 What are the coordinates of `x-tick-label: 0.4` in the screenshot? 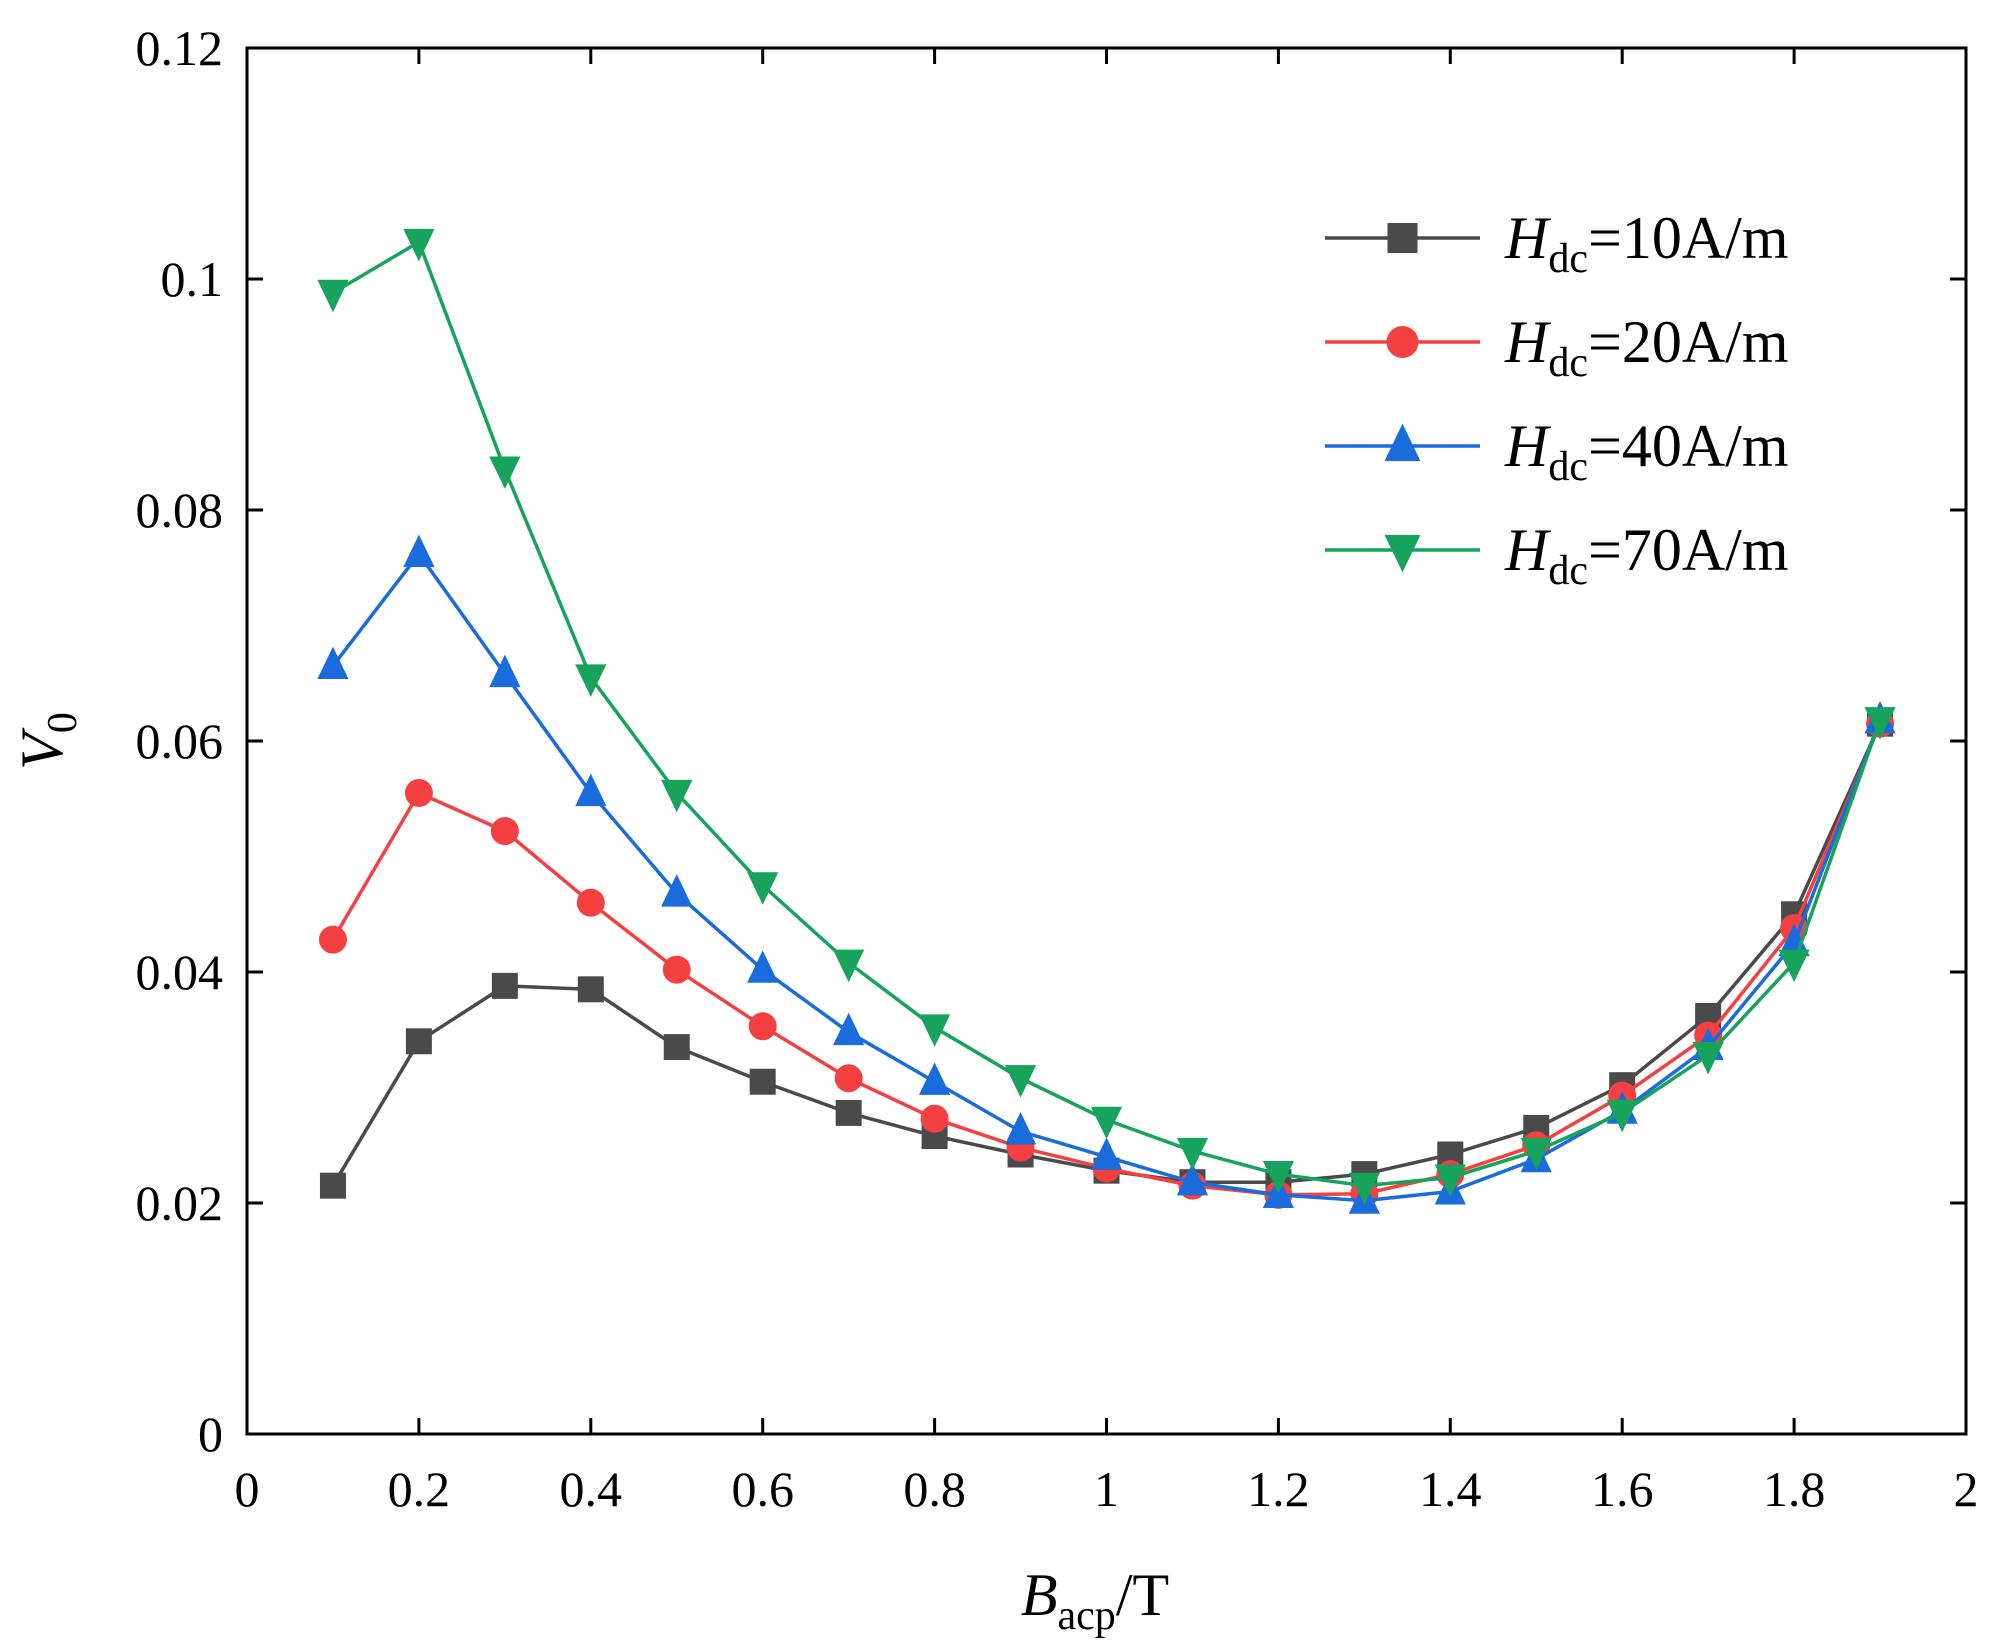 It's located at (591, 1489).